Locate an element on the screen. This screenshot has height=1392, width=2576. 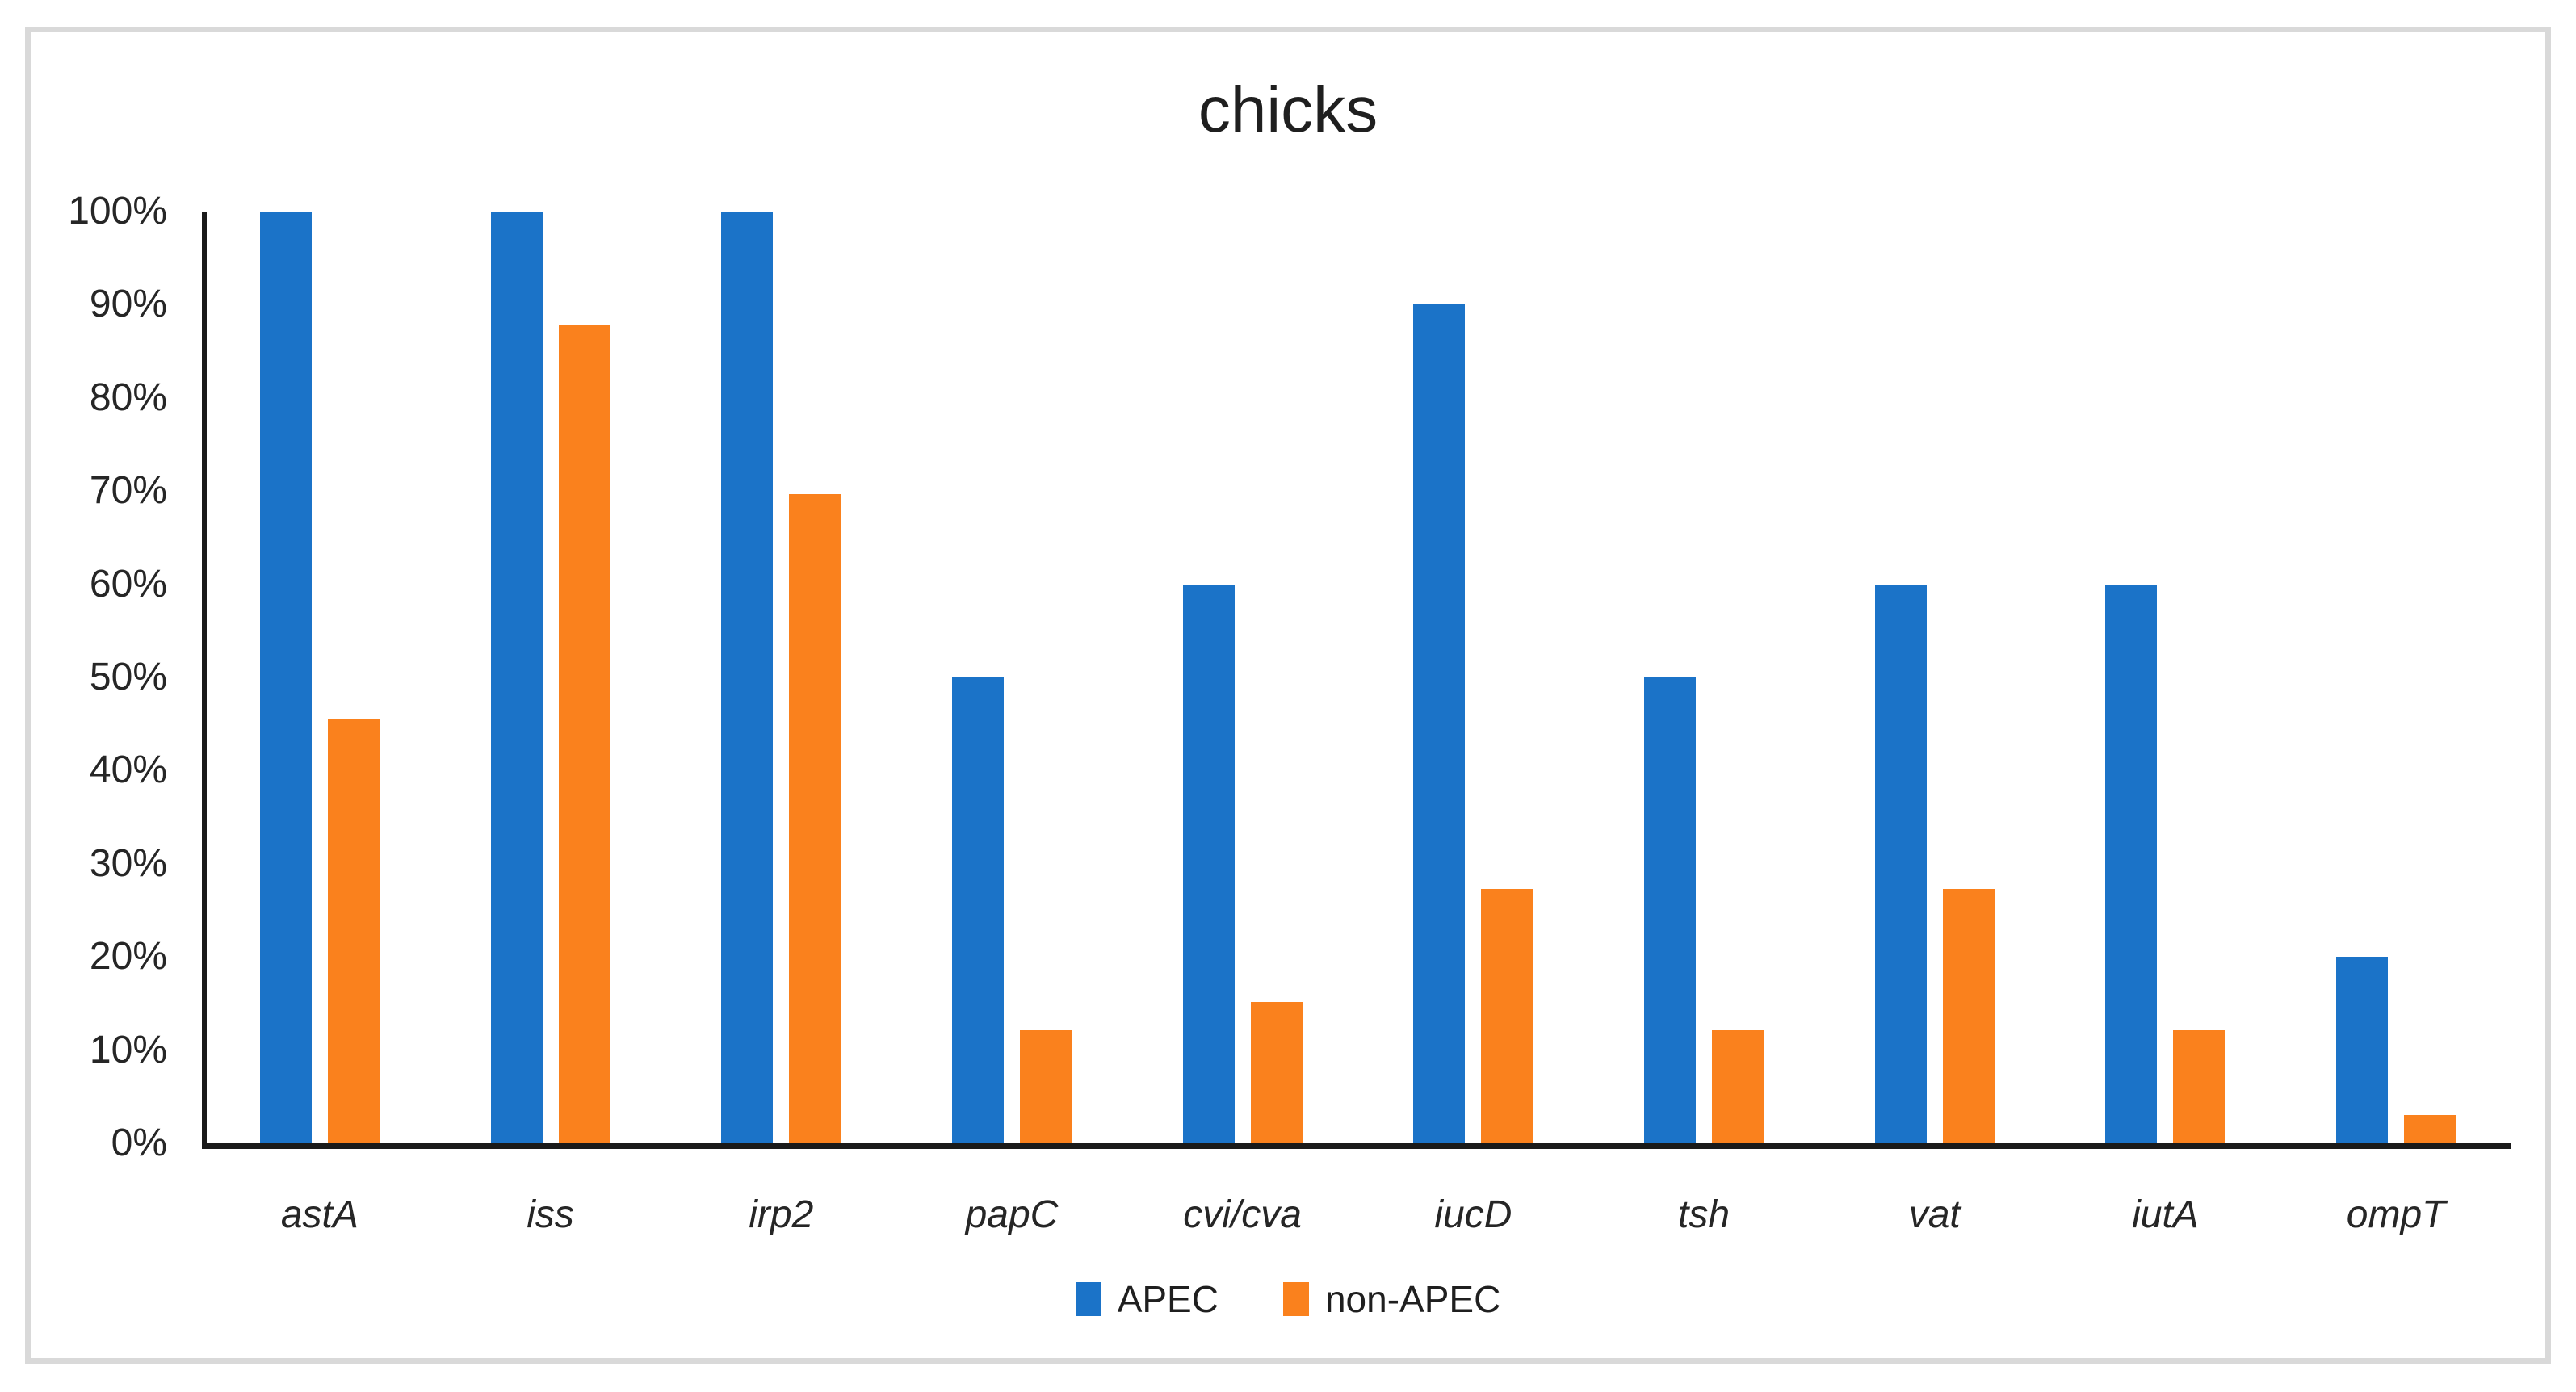
y-tick-label-40: 40% is located at coordinates (128, 770).